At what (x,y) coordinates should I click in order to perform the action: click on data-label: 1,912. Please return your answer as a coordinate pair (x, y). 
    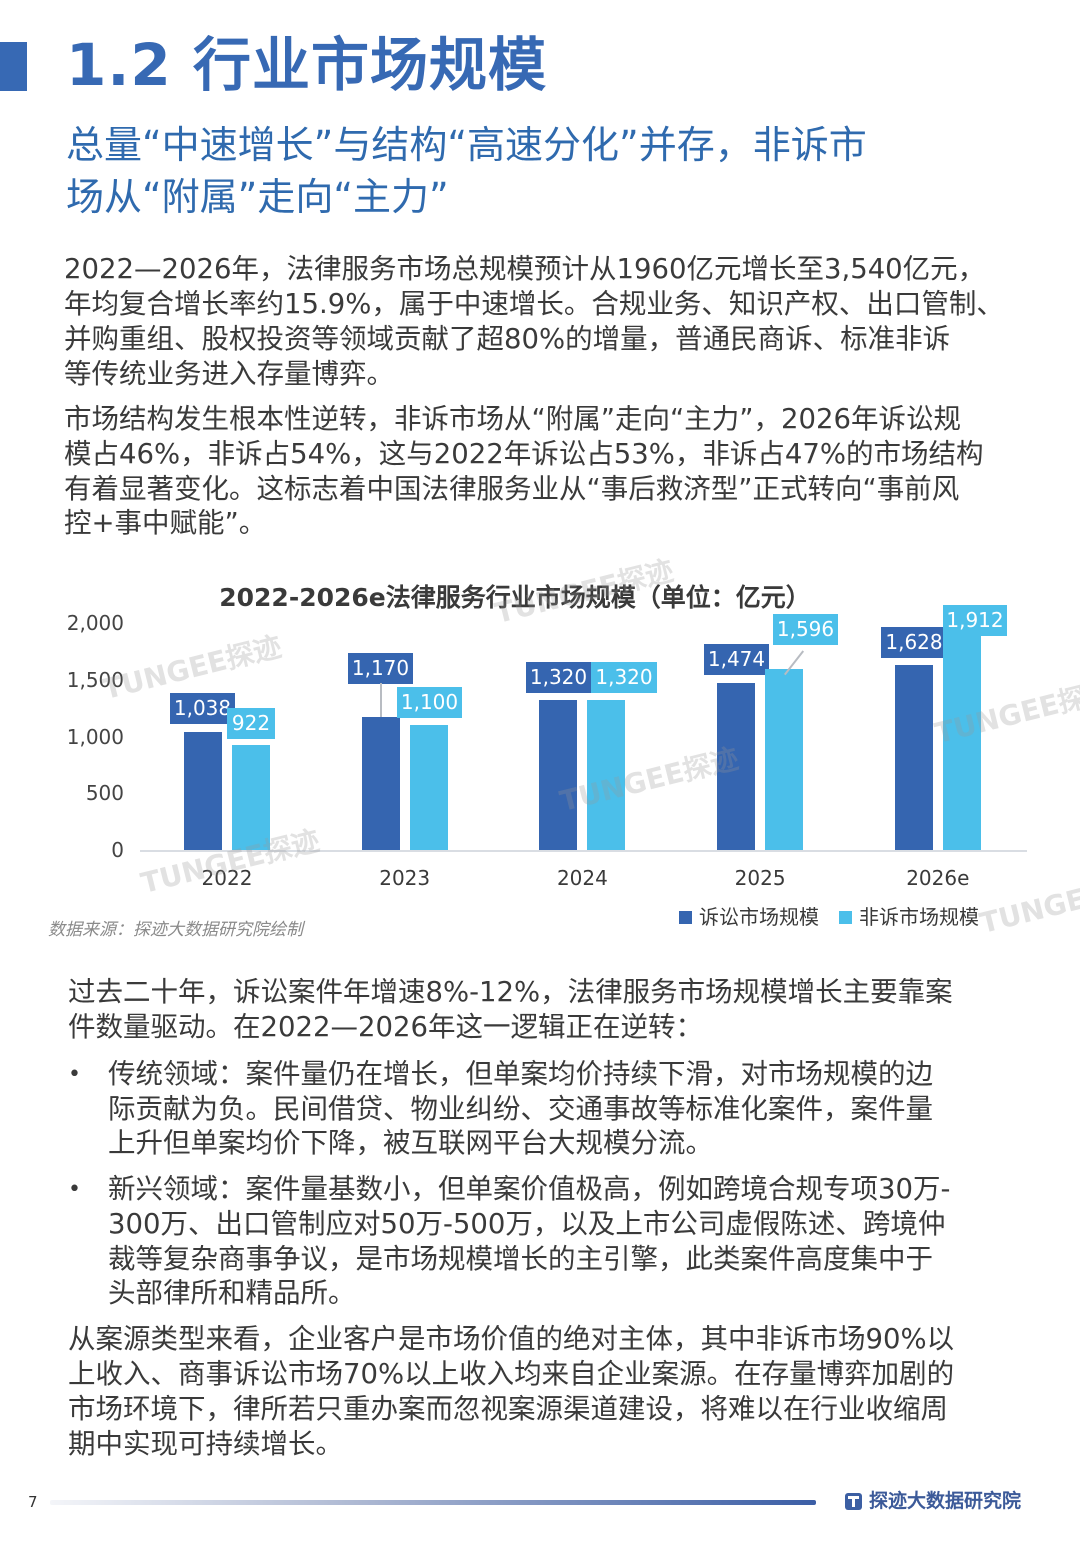
    Looking at the image, I should click on (975, 620).